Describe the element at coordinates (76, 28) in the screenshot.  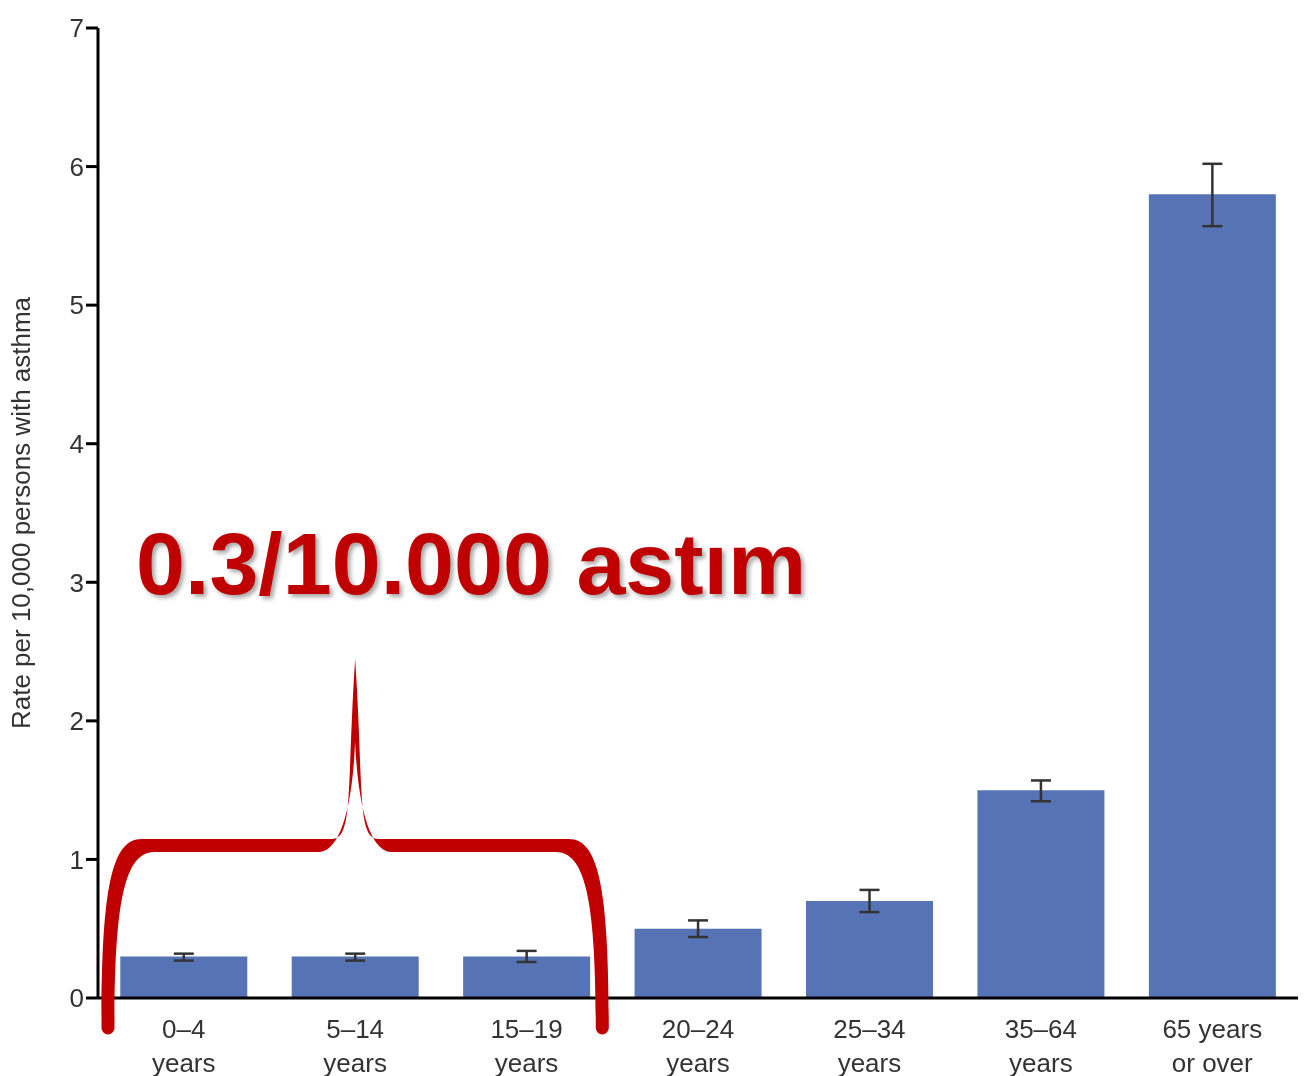
I see `y-tick-label: 7` at that location.